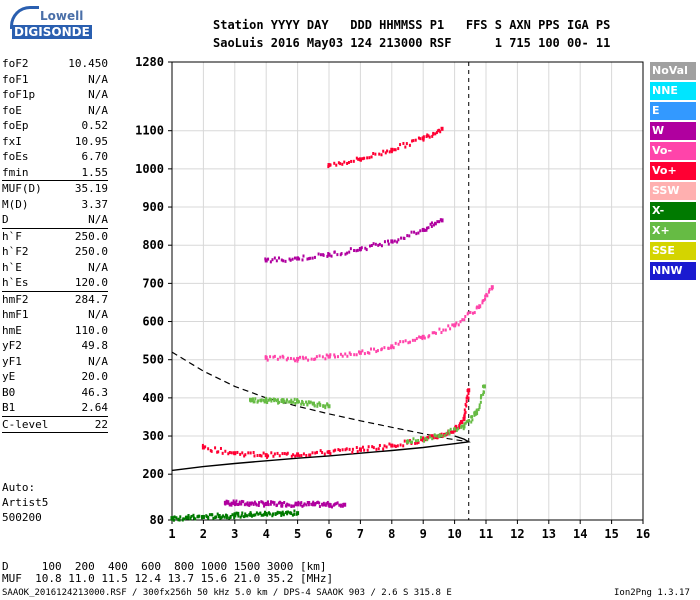  What do you see at coordinates (673, 251) in the screenshot?
I see `legend-item: SSE` at bounding box center [673, 251].